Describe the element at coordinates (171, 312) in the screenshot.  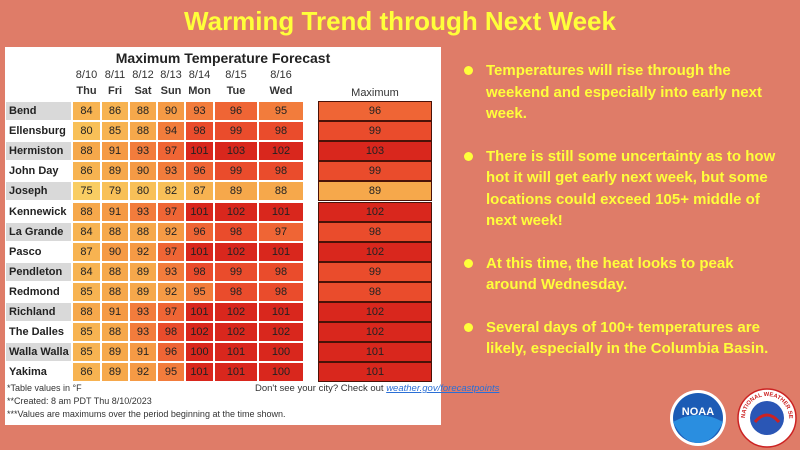
I see `temp-cell: 97` at that location.